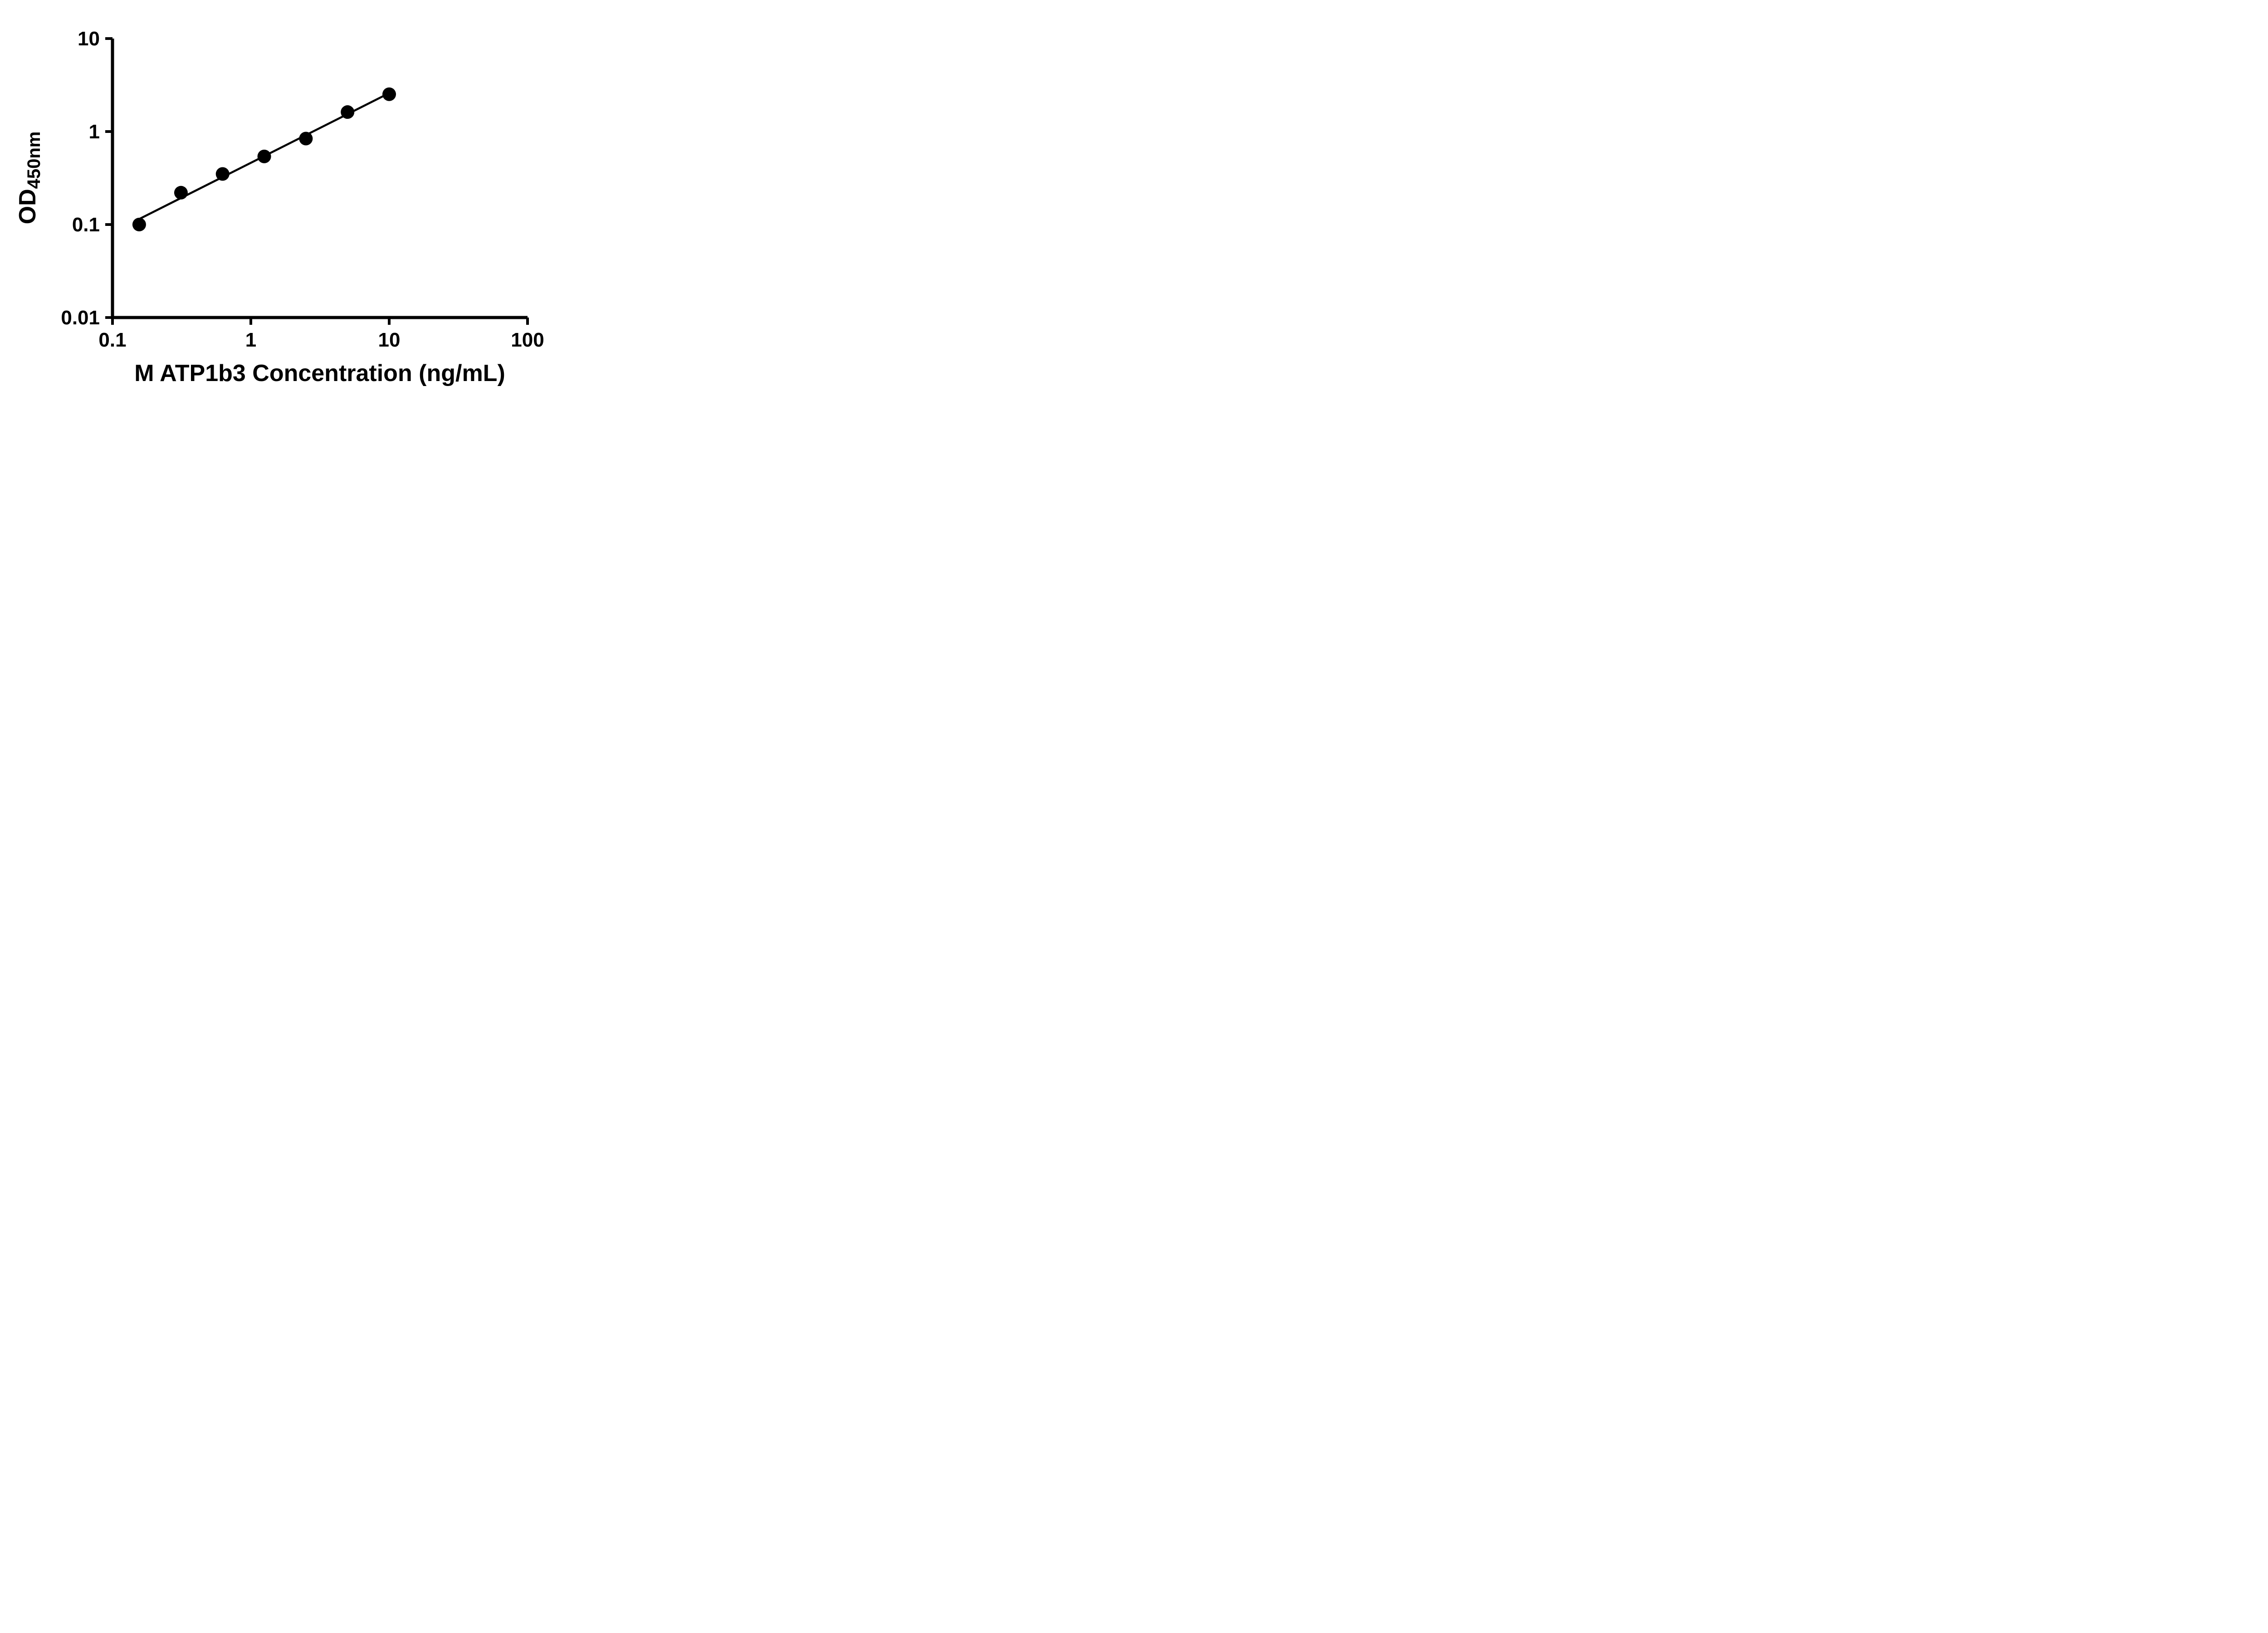 Image resolution: width=2268 pixels, height=1633 pixels. I want to click on x-tick-label: 1, so click(250, 340).